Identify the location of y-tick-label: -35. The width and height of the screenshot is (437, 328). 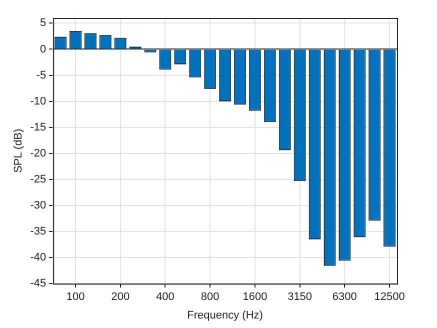
(38, 232).